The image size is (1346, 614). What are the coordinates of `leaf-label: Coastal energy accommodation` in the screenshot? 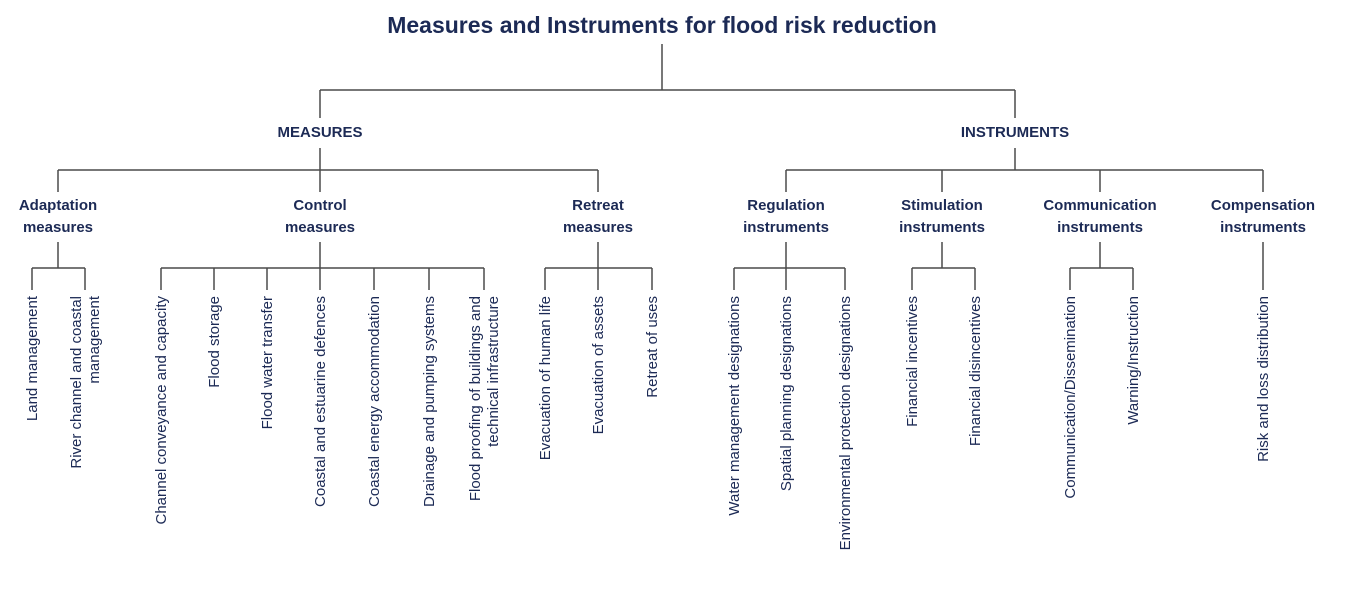 It's located at (374, 401).